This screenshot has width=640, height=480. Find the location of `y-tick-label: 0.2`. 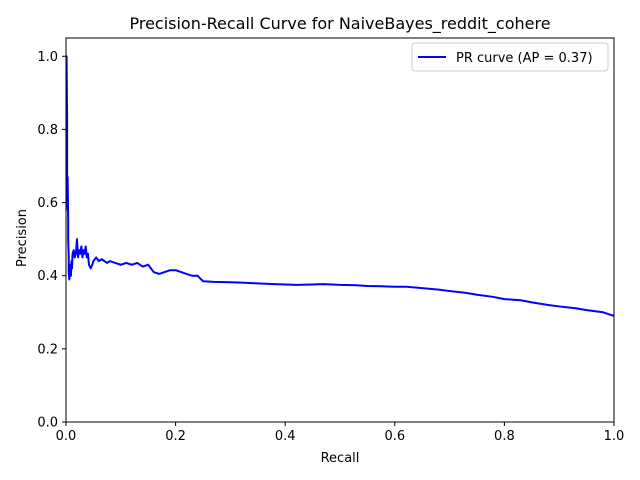

y-tick-label: 0.2 is located at coordinates (47, 349).